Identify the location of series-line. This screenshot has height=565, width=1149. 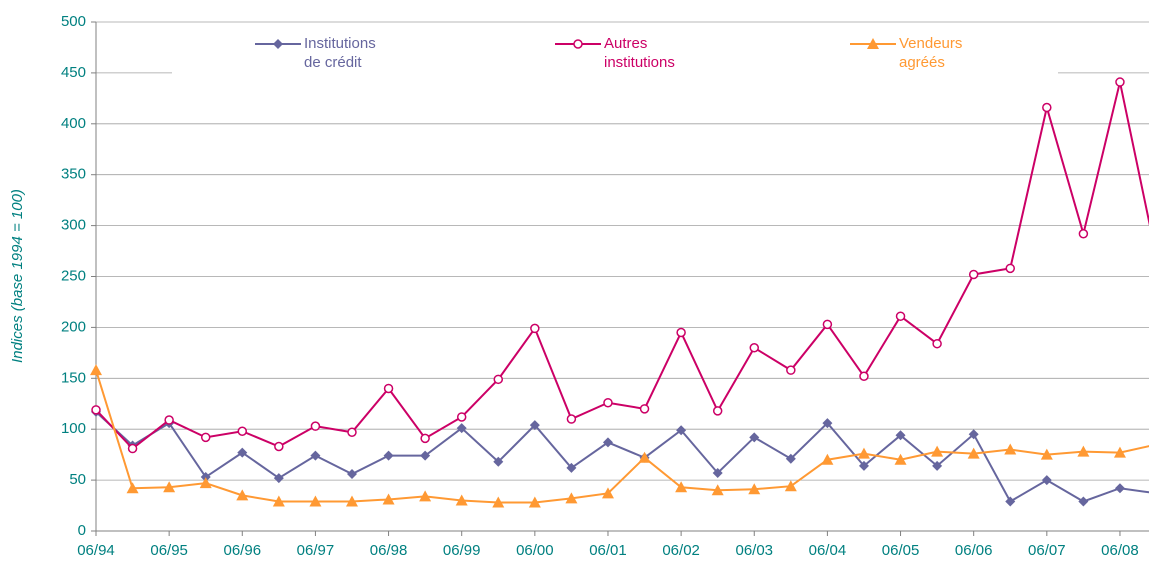
(622, 457).